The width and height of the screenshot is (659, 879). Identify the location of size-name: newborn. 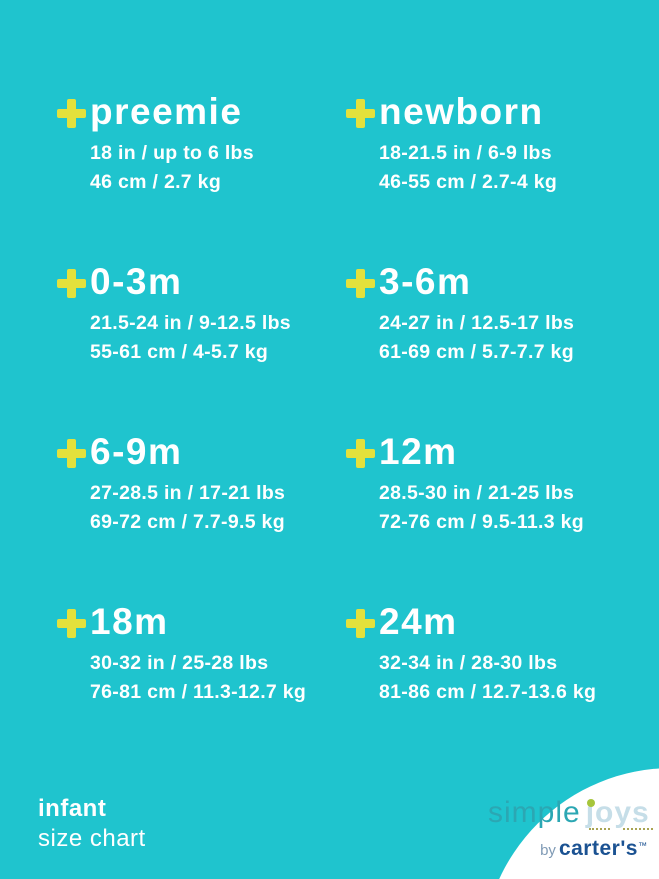
(461, 111).